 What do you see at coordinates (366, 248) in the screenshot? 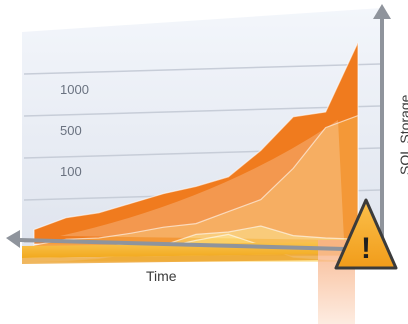
I see `warning-symbol: !` at bounding box center [366, 248].